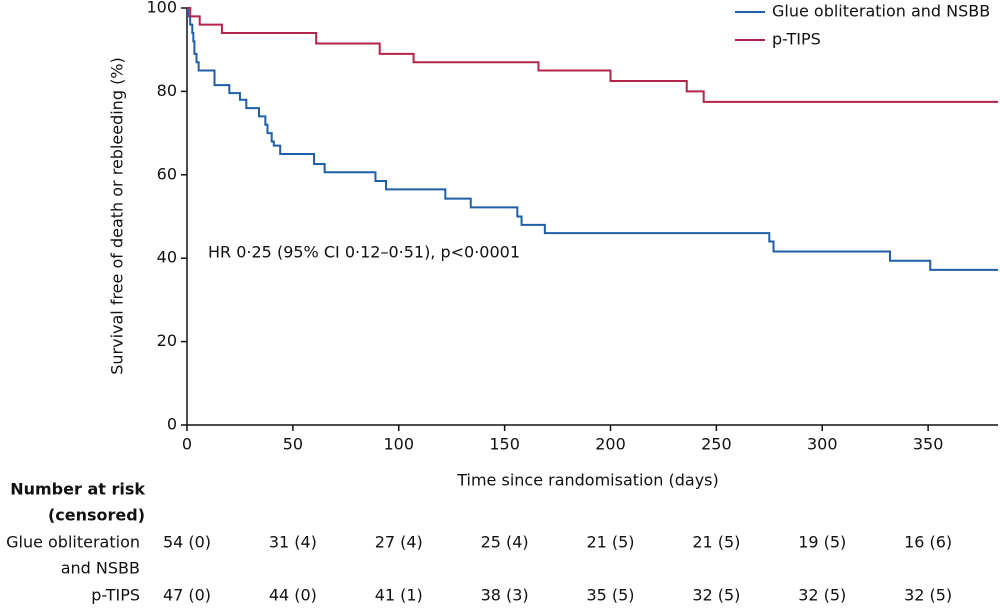 The width and height of the screenshot is (1000, 612). What do you see at coordinates (187, 595) in the screenshot?
I see `risk-value: 47 (0)` at bounding box center [187, 595].